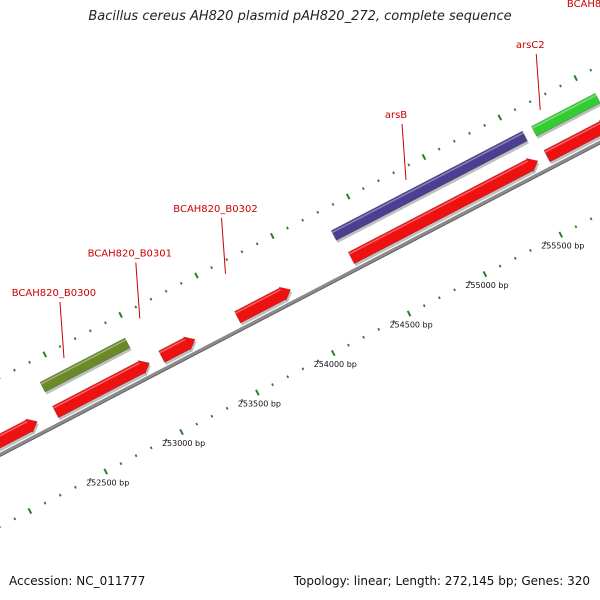  What do you see at coordinates (183, 443) in the screenshot?
I see `scale-label-253000: 253000 bp` at bounding box center [183, 443].